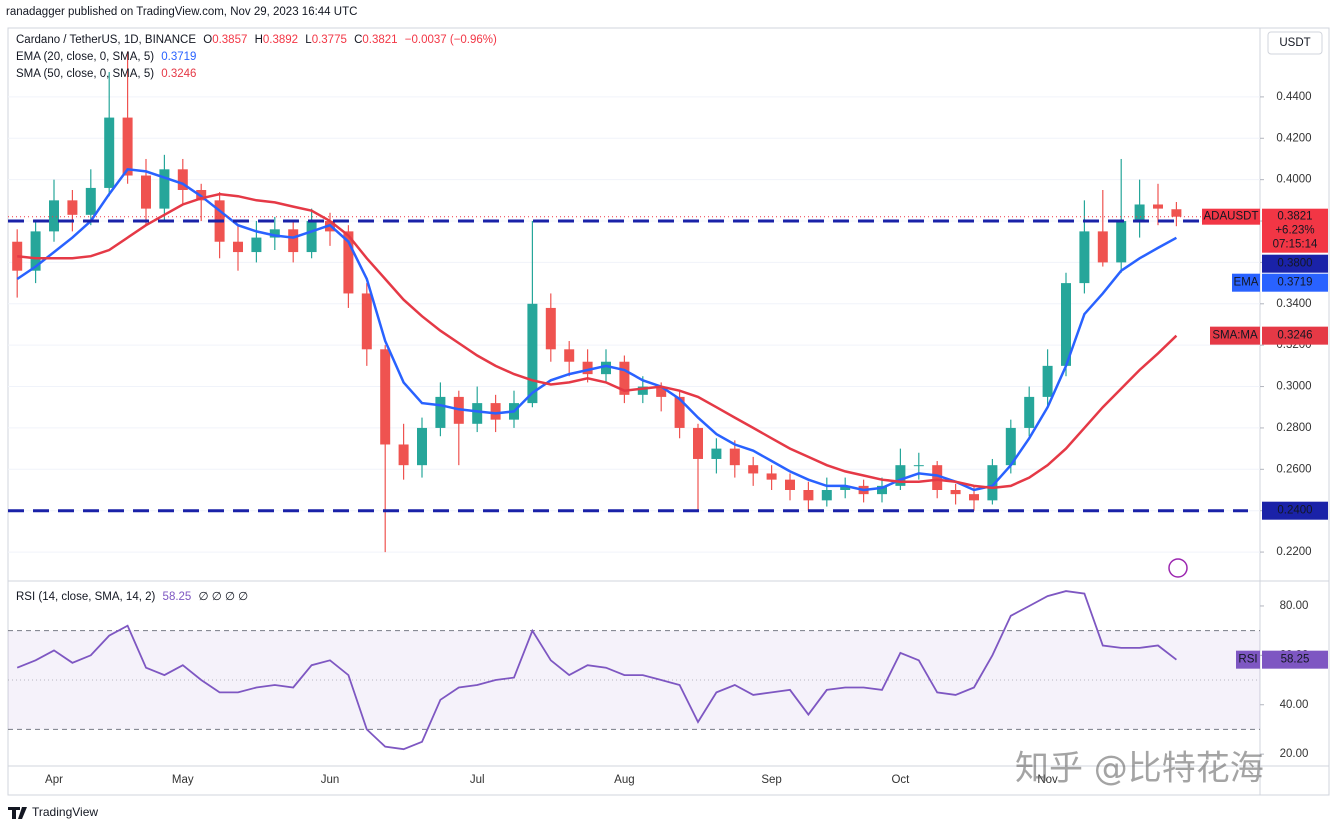 This screenshot has height=826, width=1337. Describe the element at coordinates (259, 40) in the screenshot. I see `ohlc-key: H` at that location.